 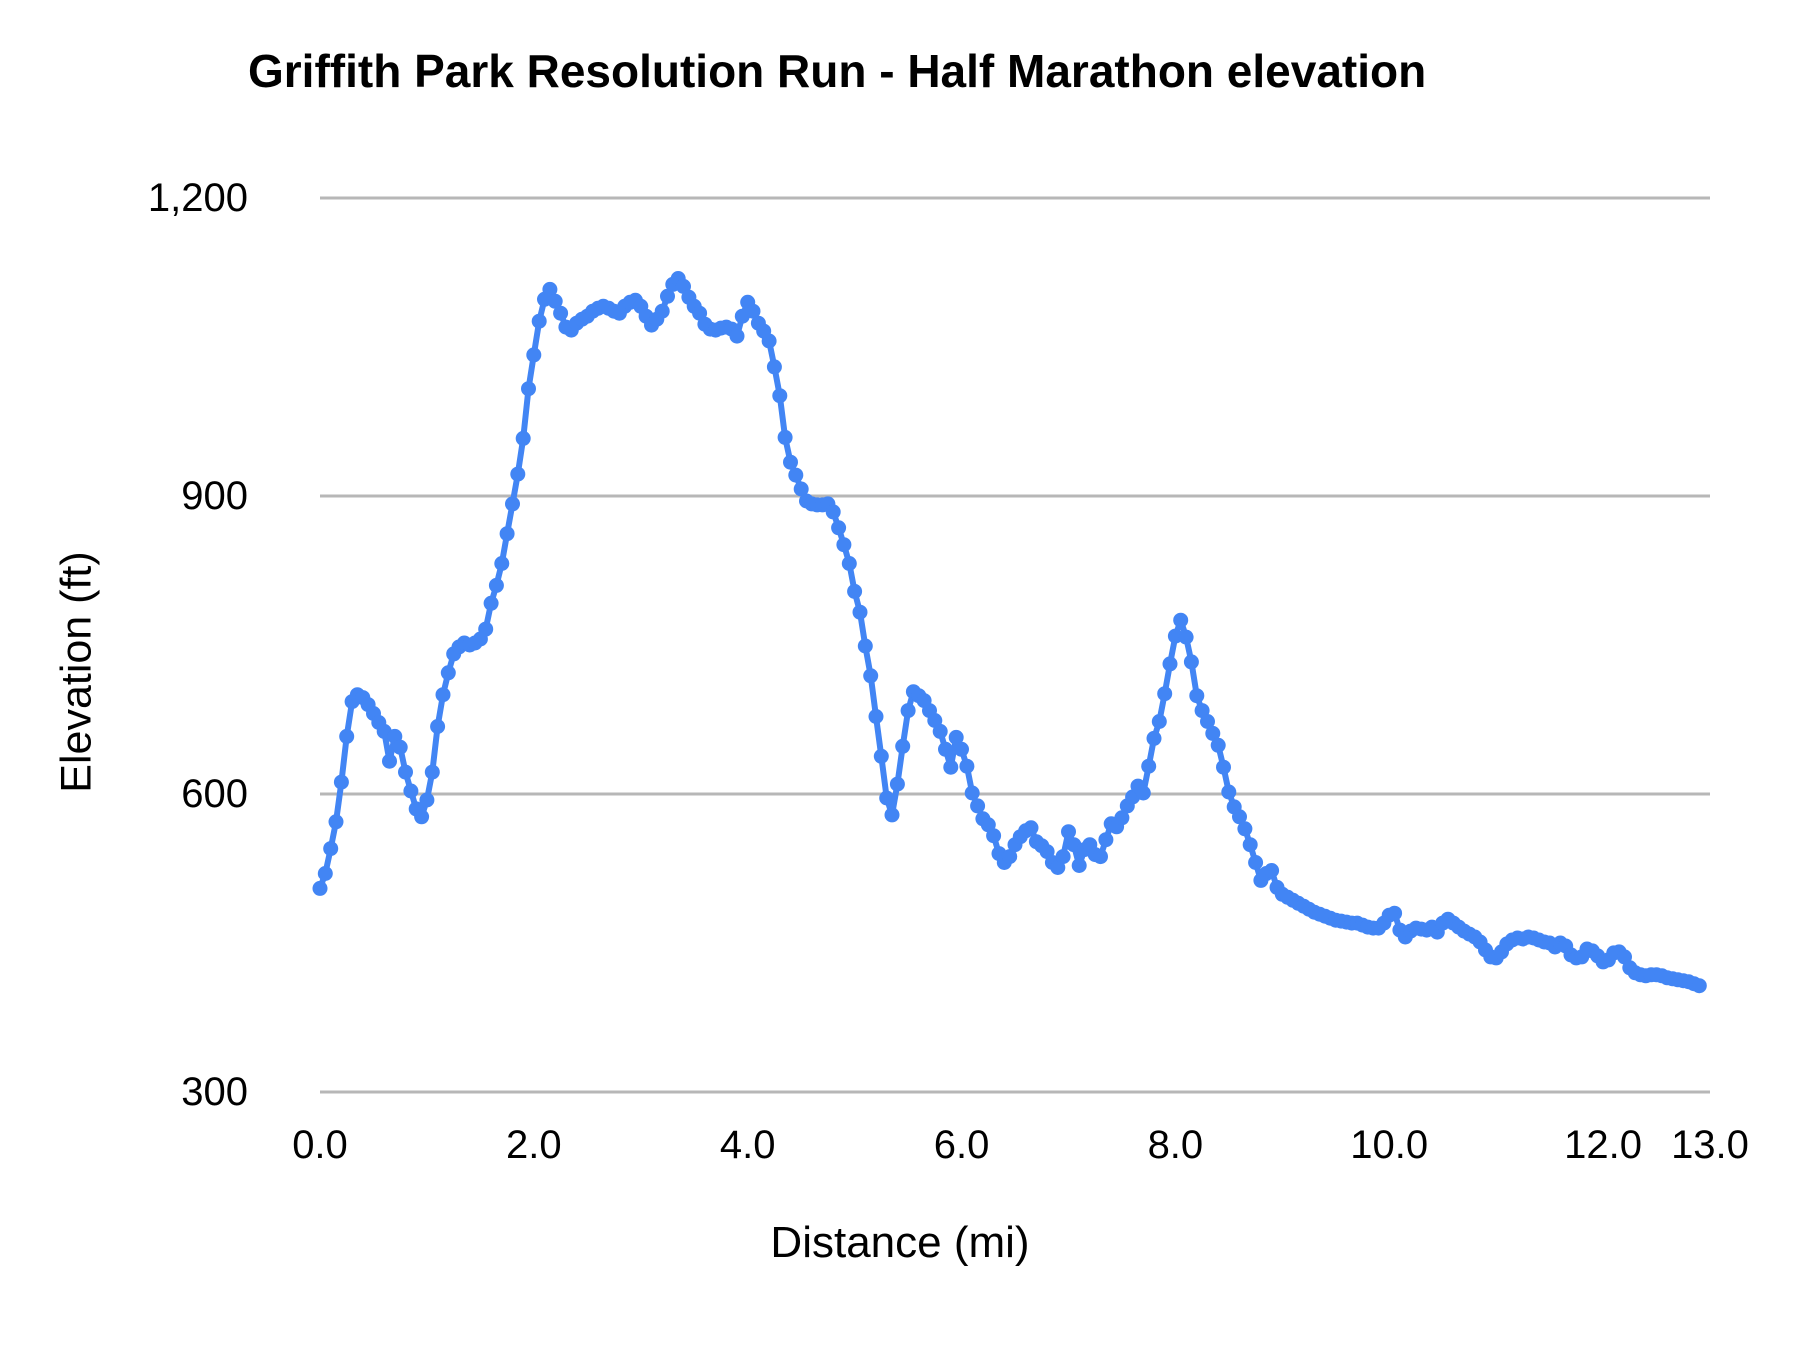 What do you see at coordinates (1603, 1145) in the screenshot?
I see `x-tick-label: 12.0` at bounding box center [1603, 1145].